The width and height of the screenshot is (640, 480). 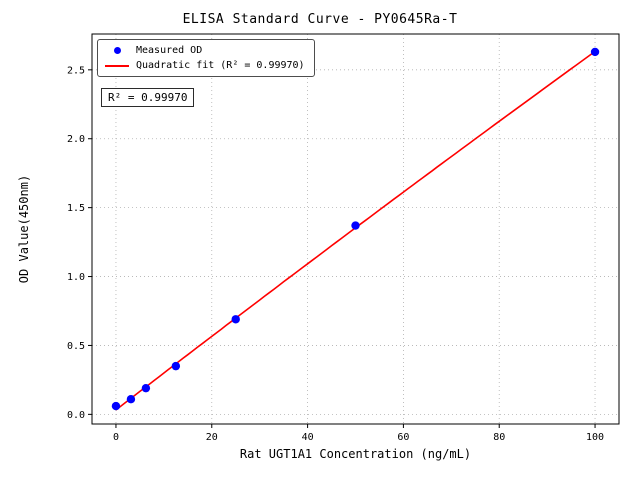 I want to click on y-tick-label: 0.0, so click(x=76, y=415).